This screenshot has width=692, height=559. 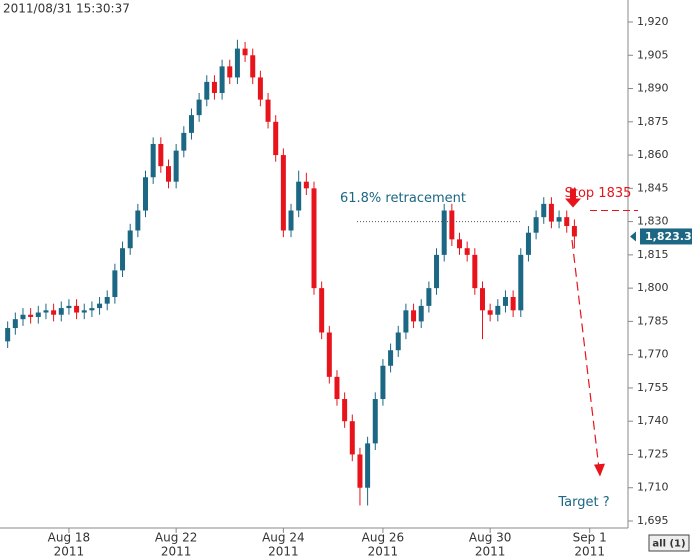 What do you see at coordinates (383, 538) in the screenshot?
I see `x-tick-label: Aug 26` at bounding box center [383, 538].